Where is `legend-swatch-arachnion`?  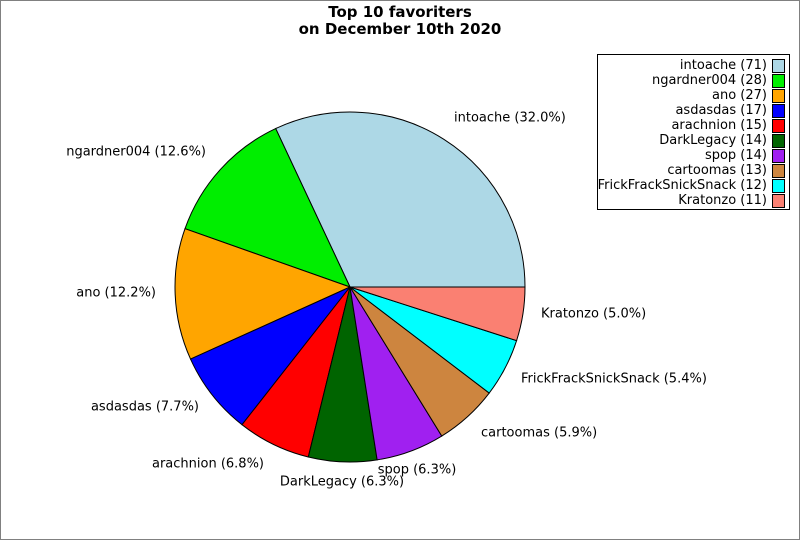 legend-swatch-arachnion is located at coordinates (778, 125).